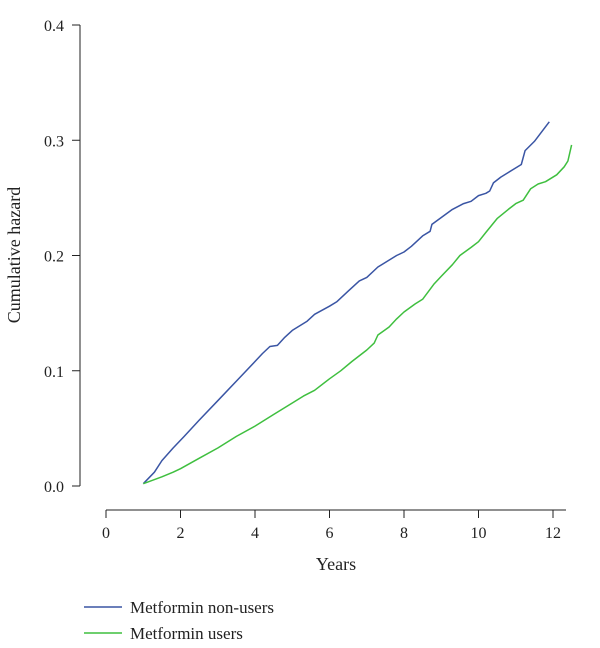  What do you see at coordinates (179, 620) in the screenshot?
I see `legend: Metformin non-users Metformin users` at bounding box center [179, 620].